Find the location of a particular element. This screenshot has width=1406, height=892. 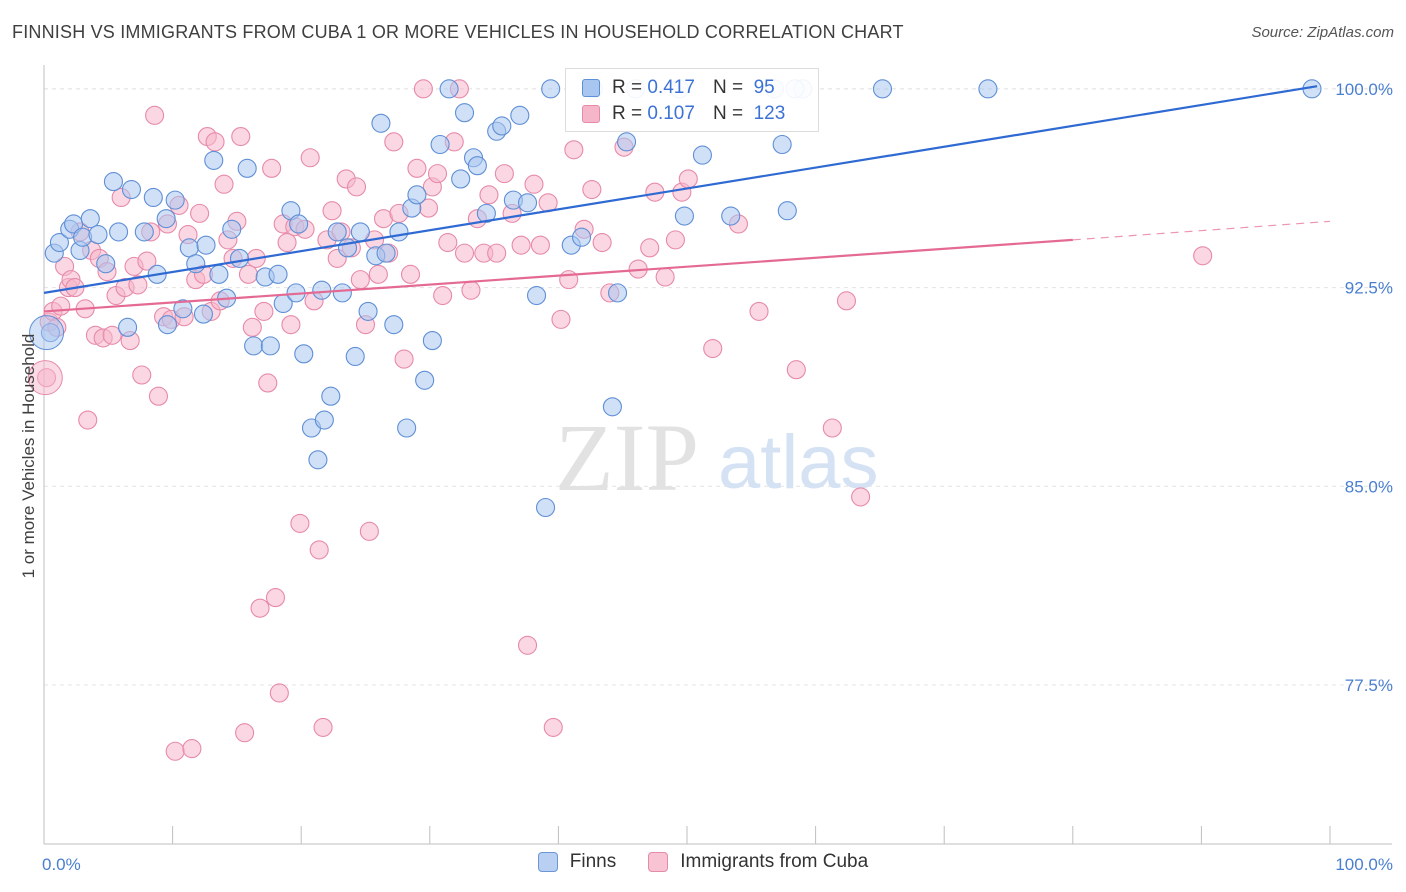

n-label: N = is located at coordinates (728, 113).